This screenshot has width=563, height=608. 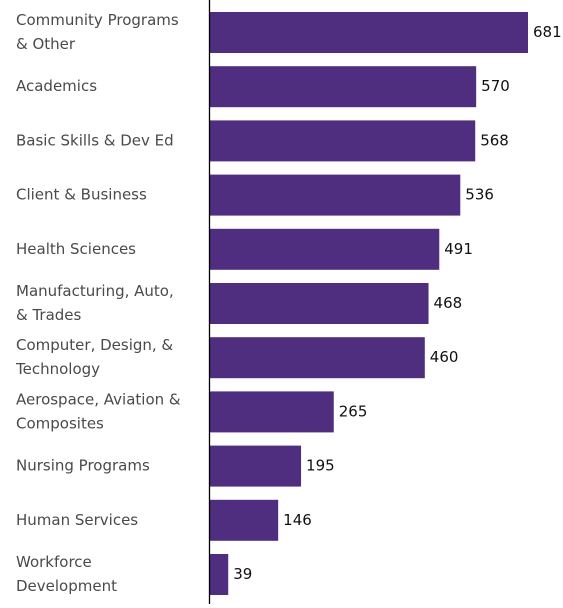 What do you see at coordinates (320, 466) in the screenshot?
I see `value-label-8: 195` at bounding box center [320, 466].